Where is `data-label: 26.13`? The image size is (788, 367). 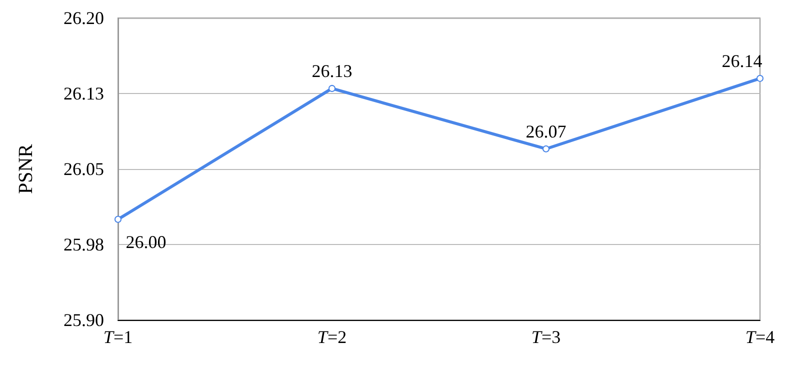 data-label: 26.13 is located at coordinates (332, 70).